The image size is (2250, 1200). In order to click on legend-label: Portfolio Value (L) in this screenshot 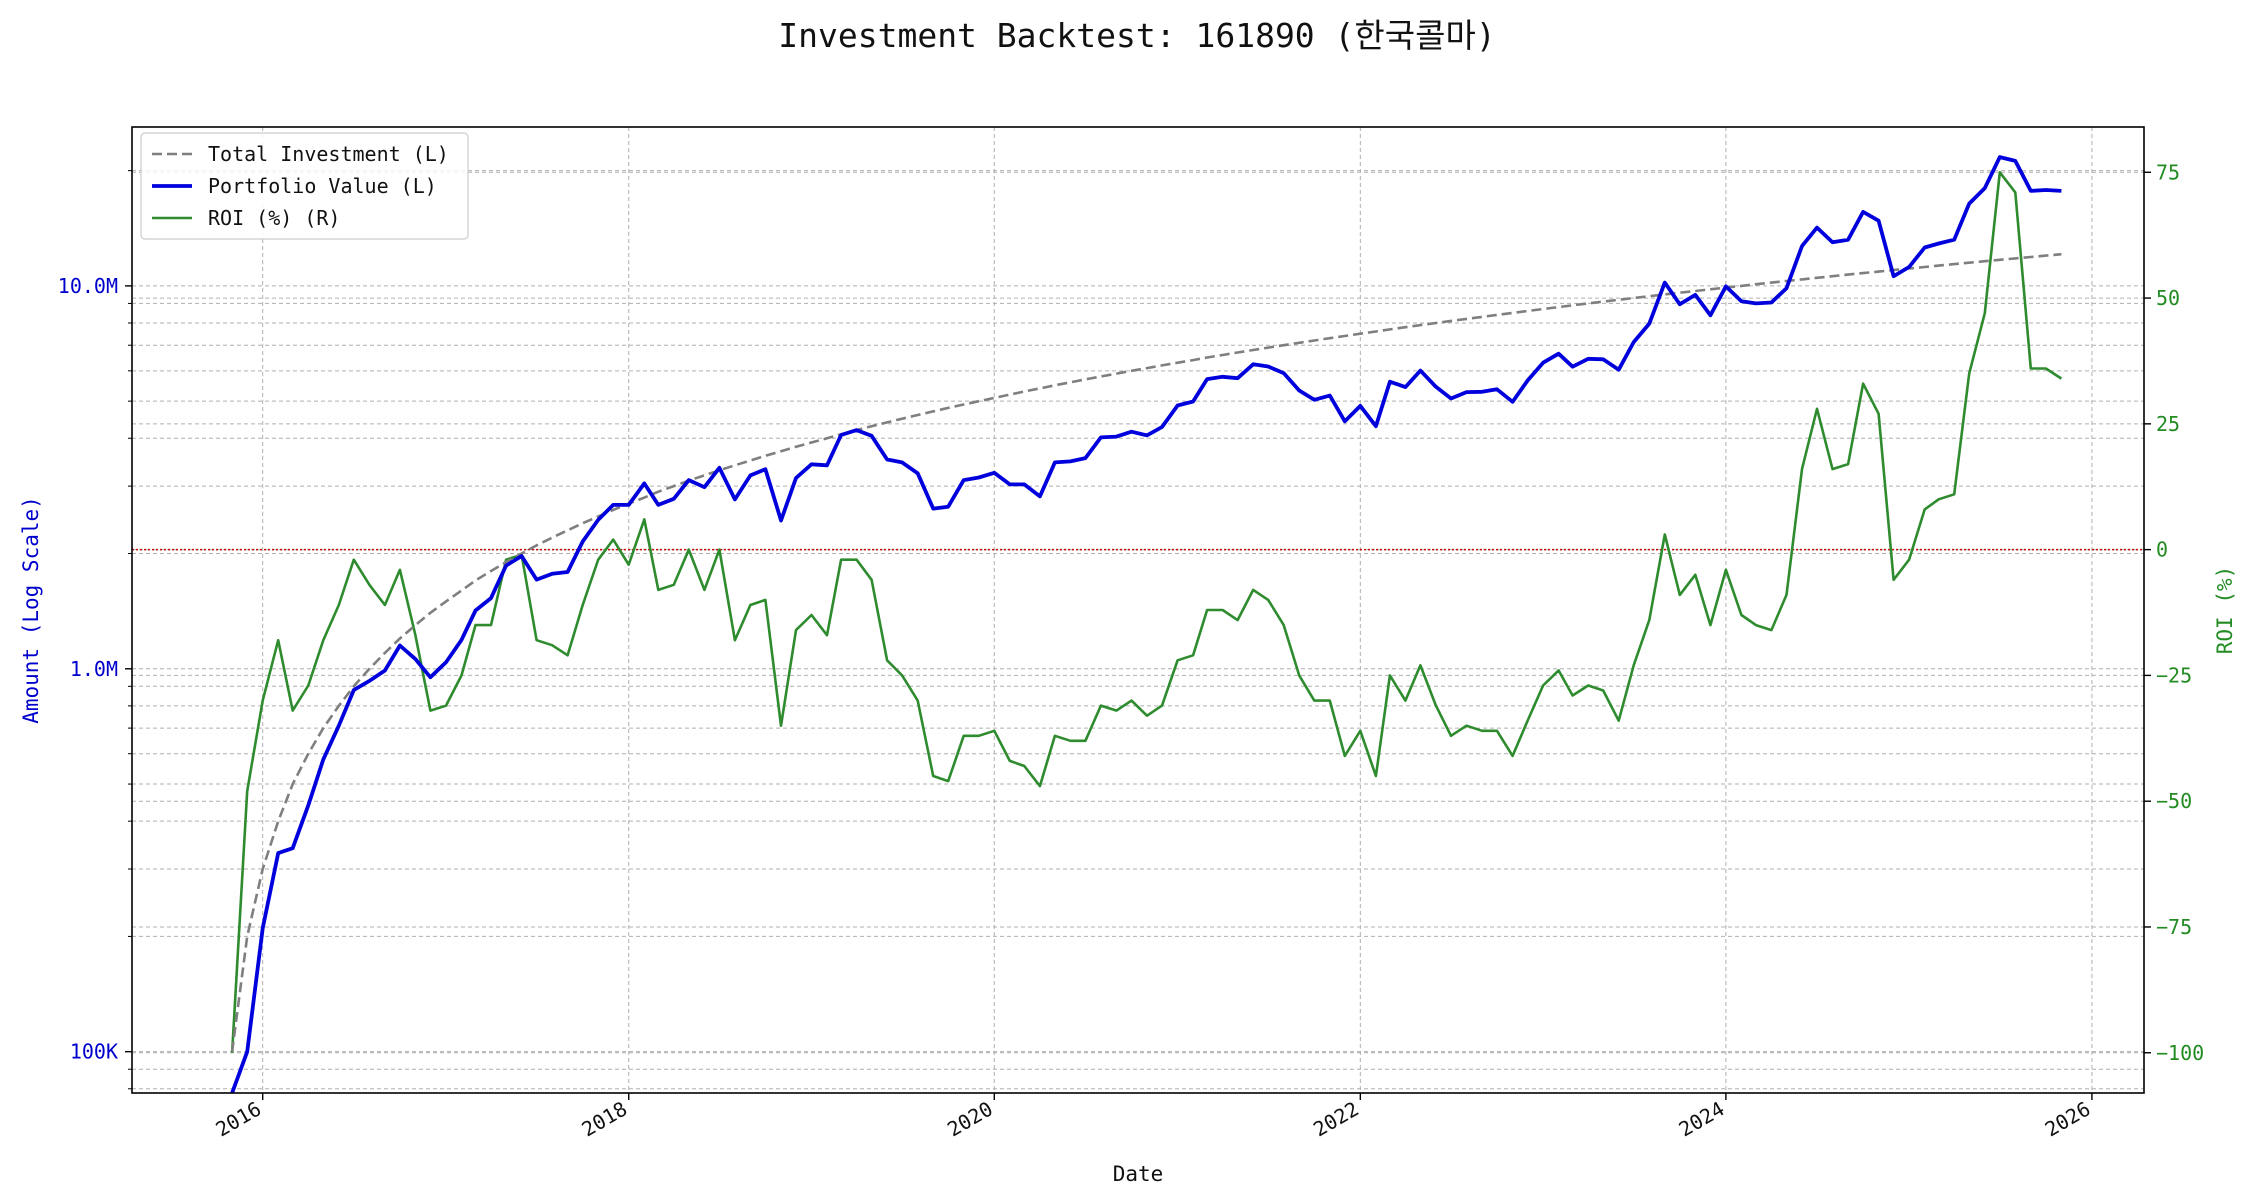, I will do `click(322, 186)`.